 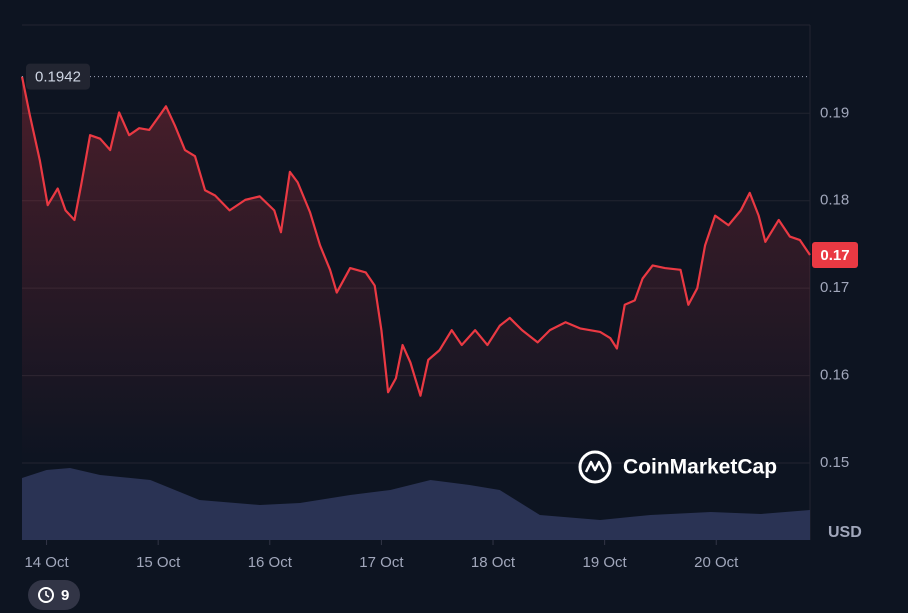 I want to click on y-tick-label: 0.16, so click(x=834, y=375).